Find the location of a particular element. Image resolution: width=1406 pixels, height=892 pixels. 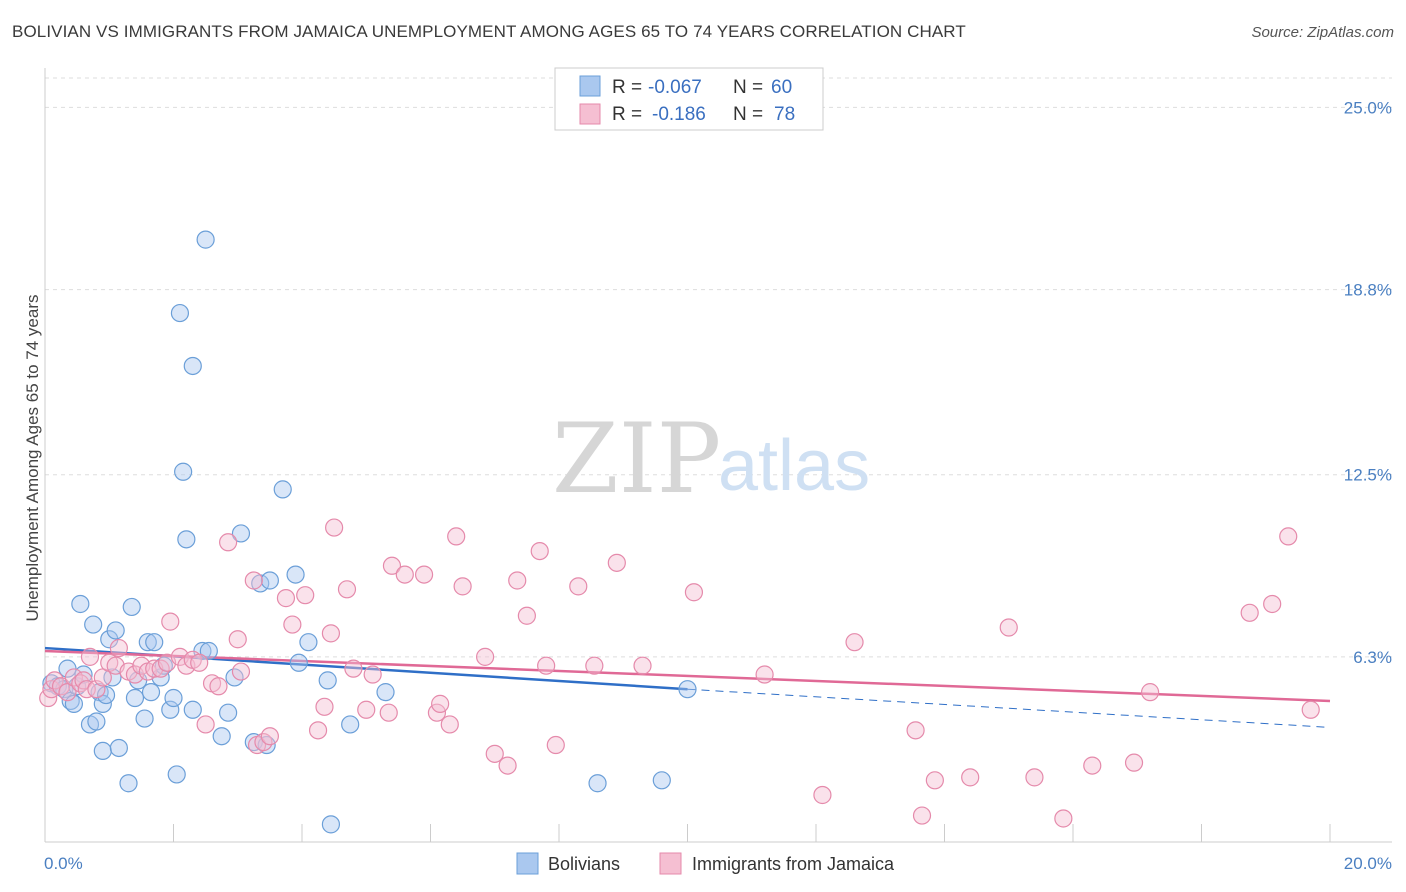

bottom-legend-swatch-bolivians is located at coordinates (527, 863).